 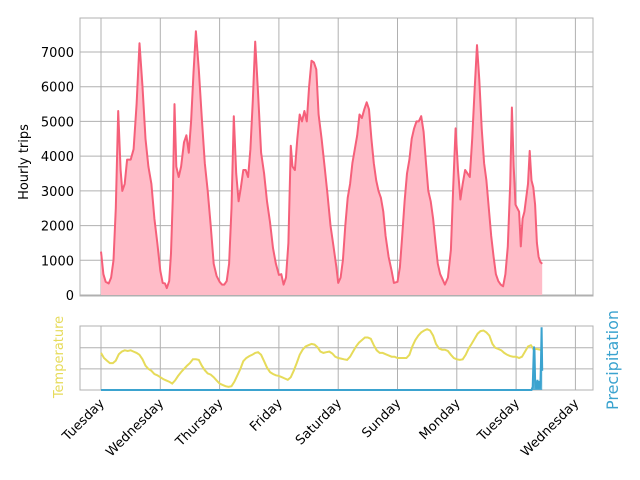 I want to click on x-tick-label-7: Tuesday, so click(x=498, y=420).